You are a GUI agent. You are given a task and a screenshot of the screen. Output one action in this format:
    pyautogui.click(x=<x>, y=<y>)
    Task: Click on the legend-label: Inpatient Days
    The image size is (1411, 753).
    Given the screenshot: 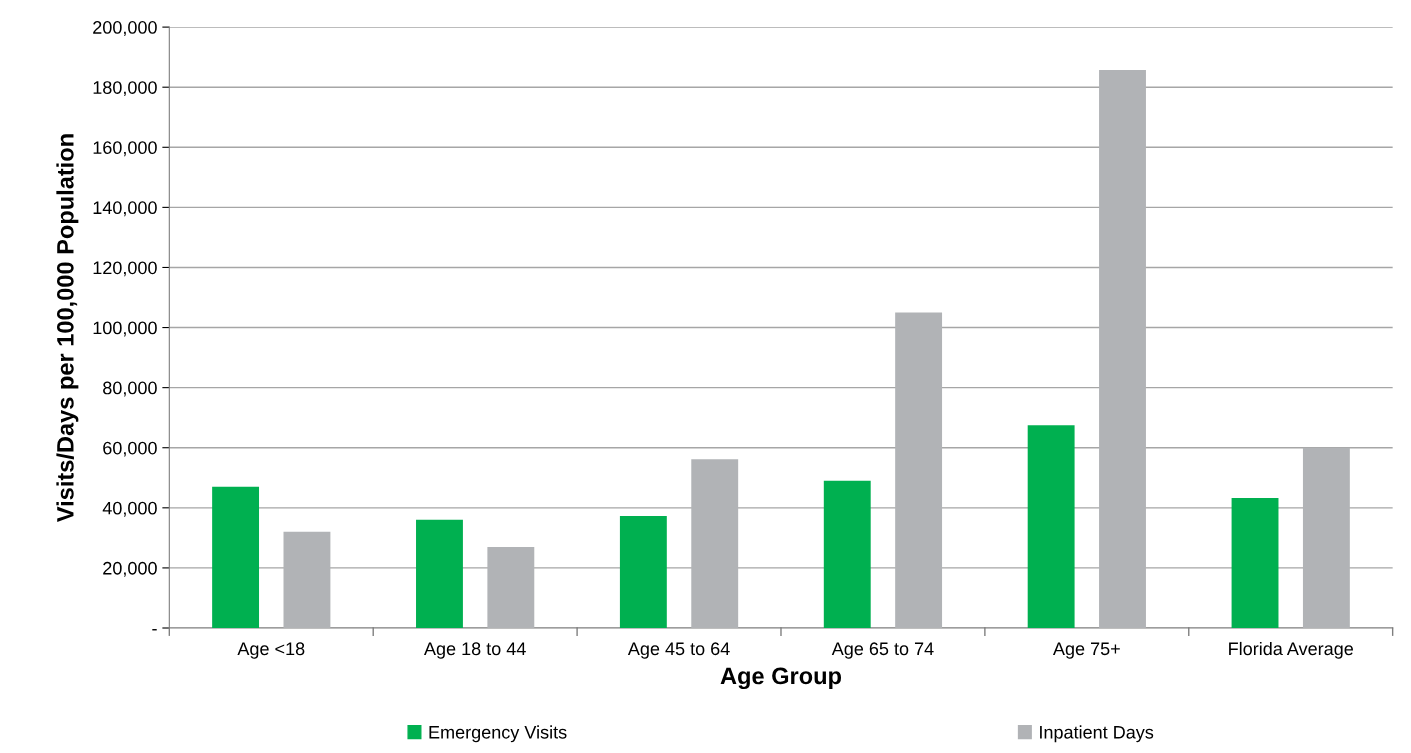 What is the action you would take?
    pyautogui.click(x=1097, y=734)
    